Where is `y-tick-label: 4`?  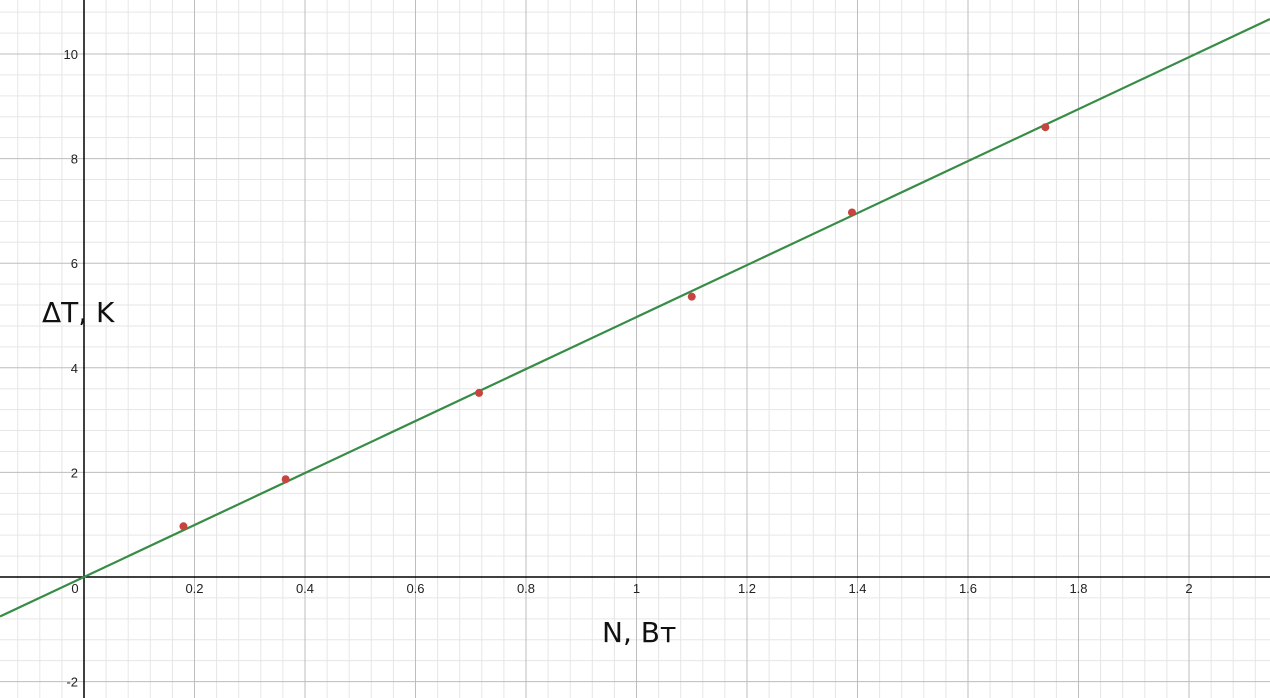 y-tick-label: 4 is located at coordinates (74, 368).